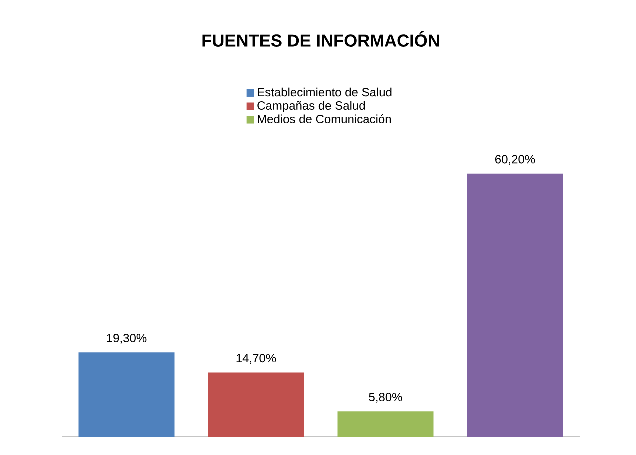 This screenshot has width=636, height=455. What do you see at coordinates (325, 92) in the screenshot?
I see `legend-label: Establecimiento de Salud` at bounding box center [325, 92].